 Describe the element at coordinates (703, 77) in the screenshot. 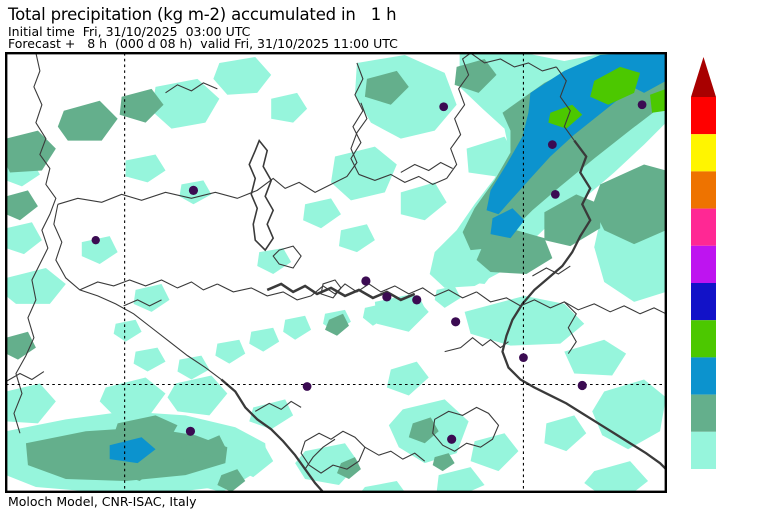

I see `colorbar-arrow-over` at that location.